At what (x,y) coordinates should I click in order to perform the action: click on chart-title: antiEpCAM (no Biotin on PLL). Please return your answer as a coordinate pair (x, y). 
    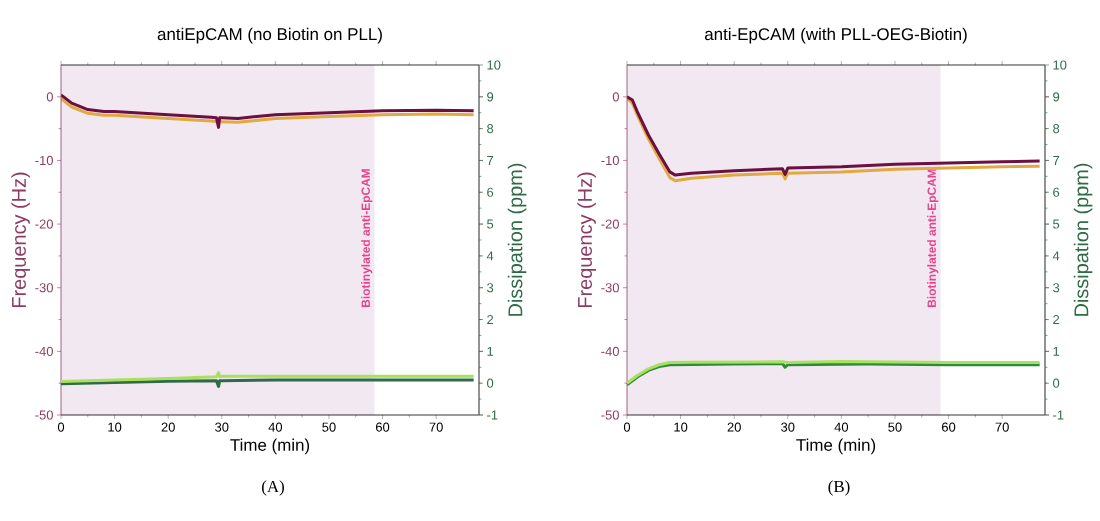
    Looking at the image, I should click on (269, 35).